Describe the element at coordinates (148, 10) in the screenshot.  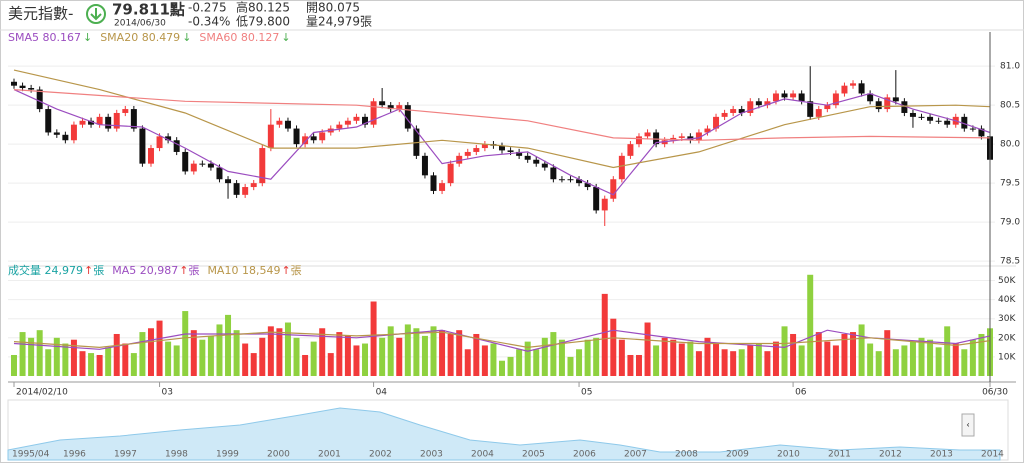
I see `price: 79.811點` at that location.